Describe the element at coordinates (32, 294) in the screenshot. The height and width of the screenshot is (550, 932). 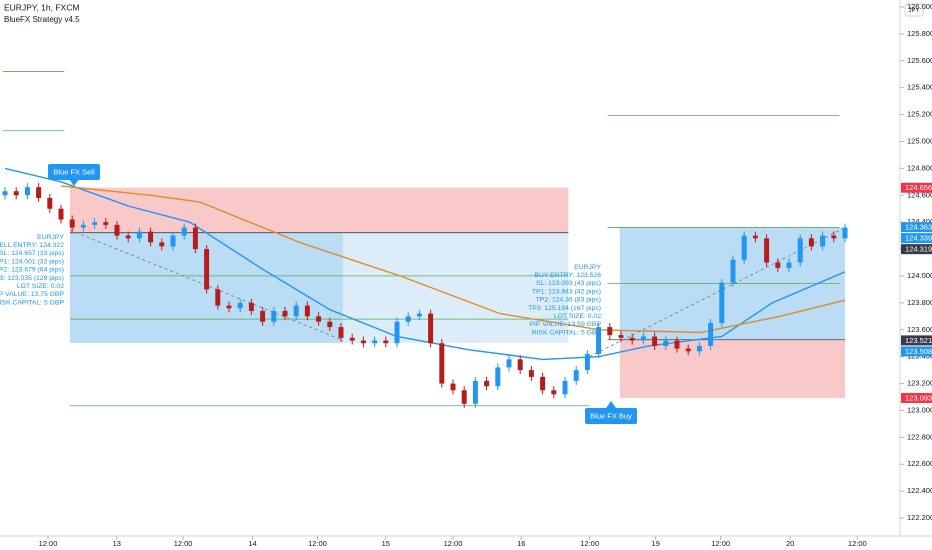
I see `trade-info-line: PIP VALUE: 13.75 GBP` at that location.